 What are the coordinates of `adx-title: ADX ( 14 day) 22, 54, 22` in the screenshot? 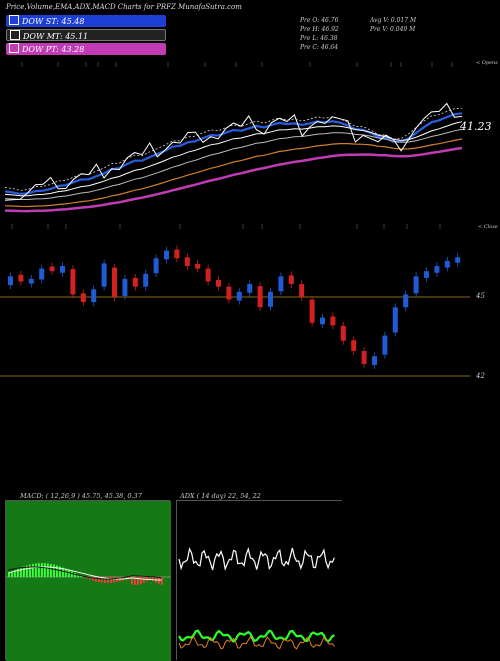 It's located at (220, 496).